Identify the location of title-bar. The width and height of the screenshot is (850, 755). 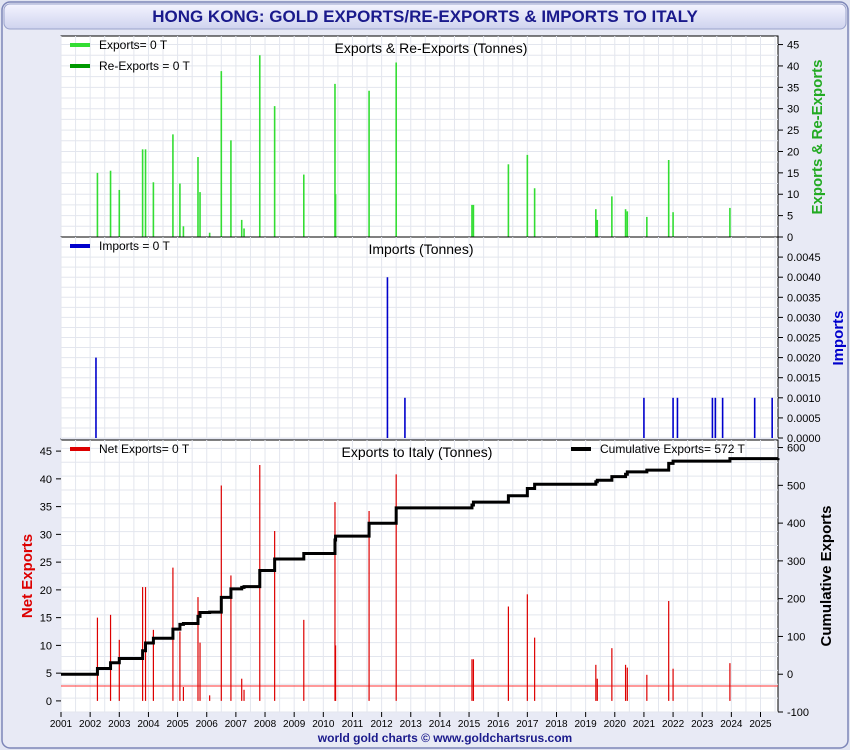
(425, 16).